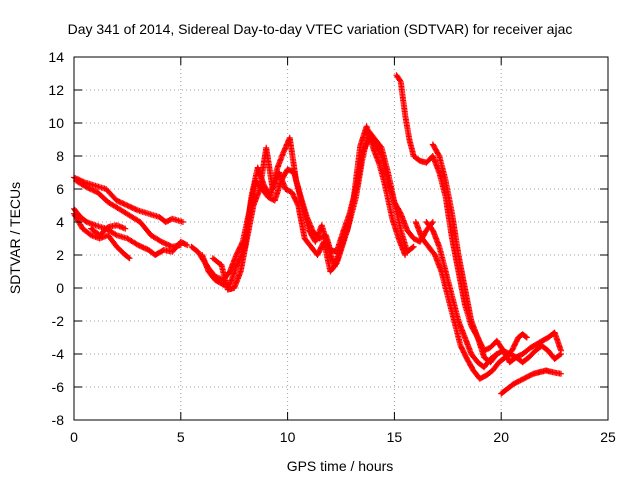 The image size is (640, 480). What do you see at coordinates (531, 382) in the screenshot?
I see `series-sat-m` at bounding box center [531, 382].